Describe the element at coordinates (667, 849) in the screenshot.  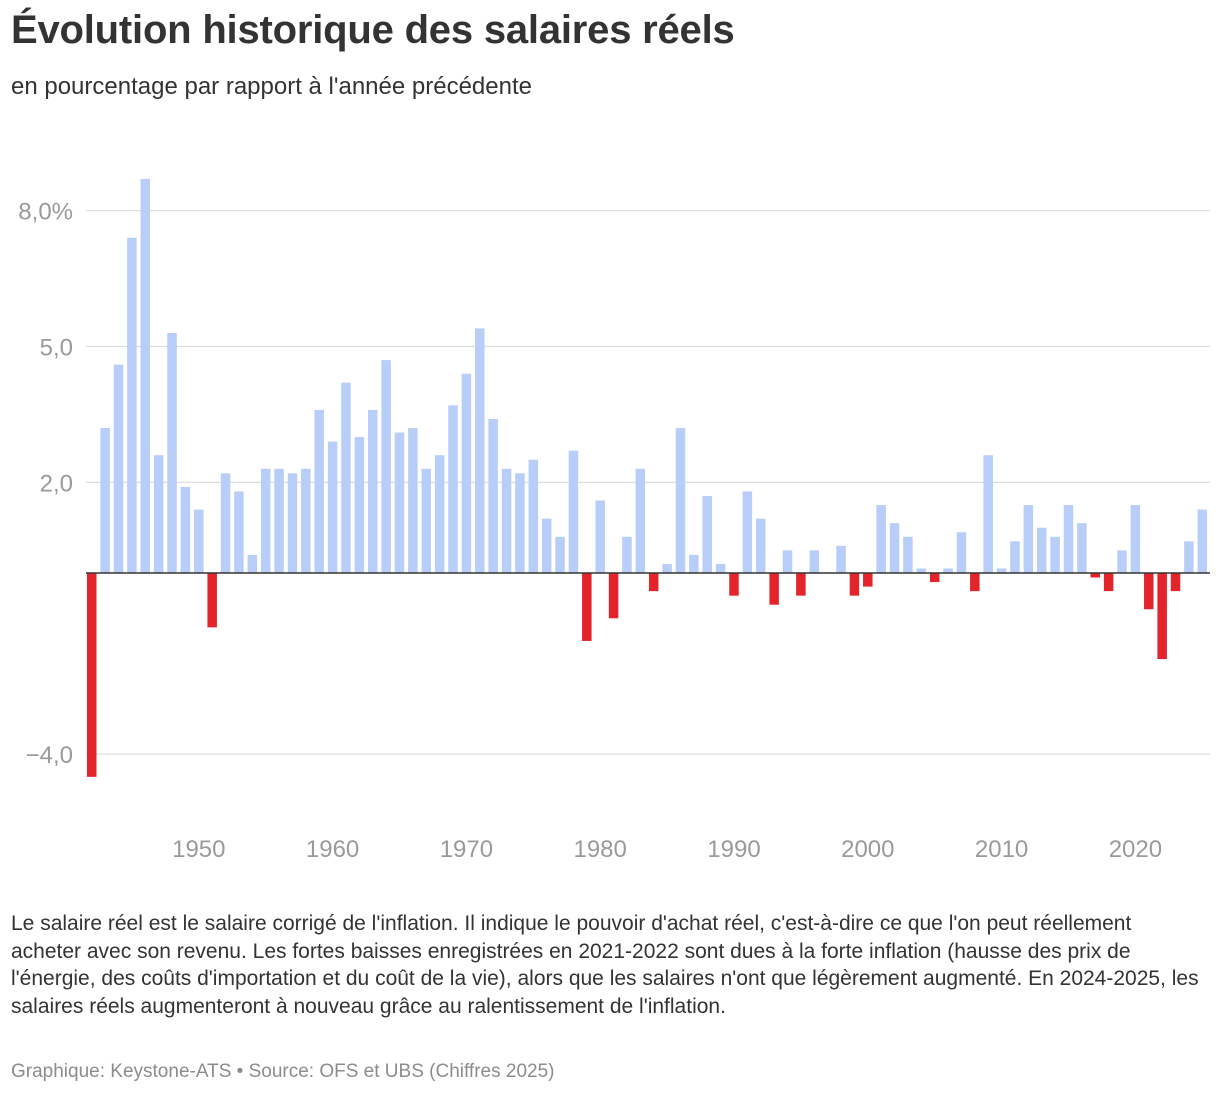
I see `x-axis-ticks: 1950 1960 1970 1980 1990 2000 2010 2020` at that location.